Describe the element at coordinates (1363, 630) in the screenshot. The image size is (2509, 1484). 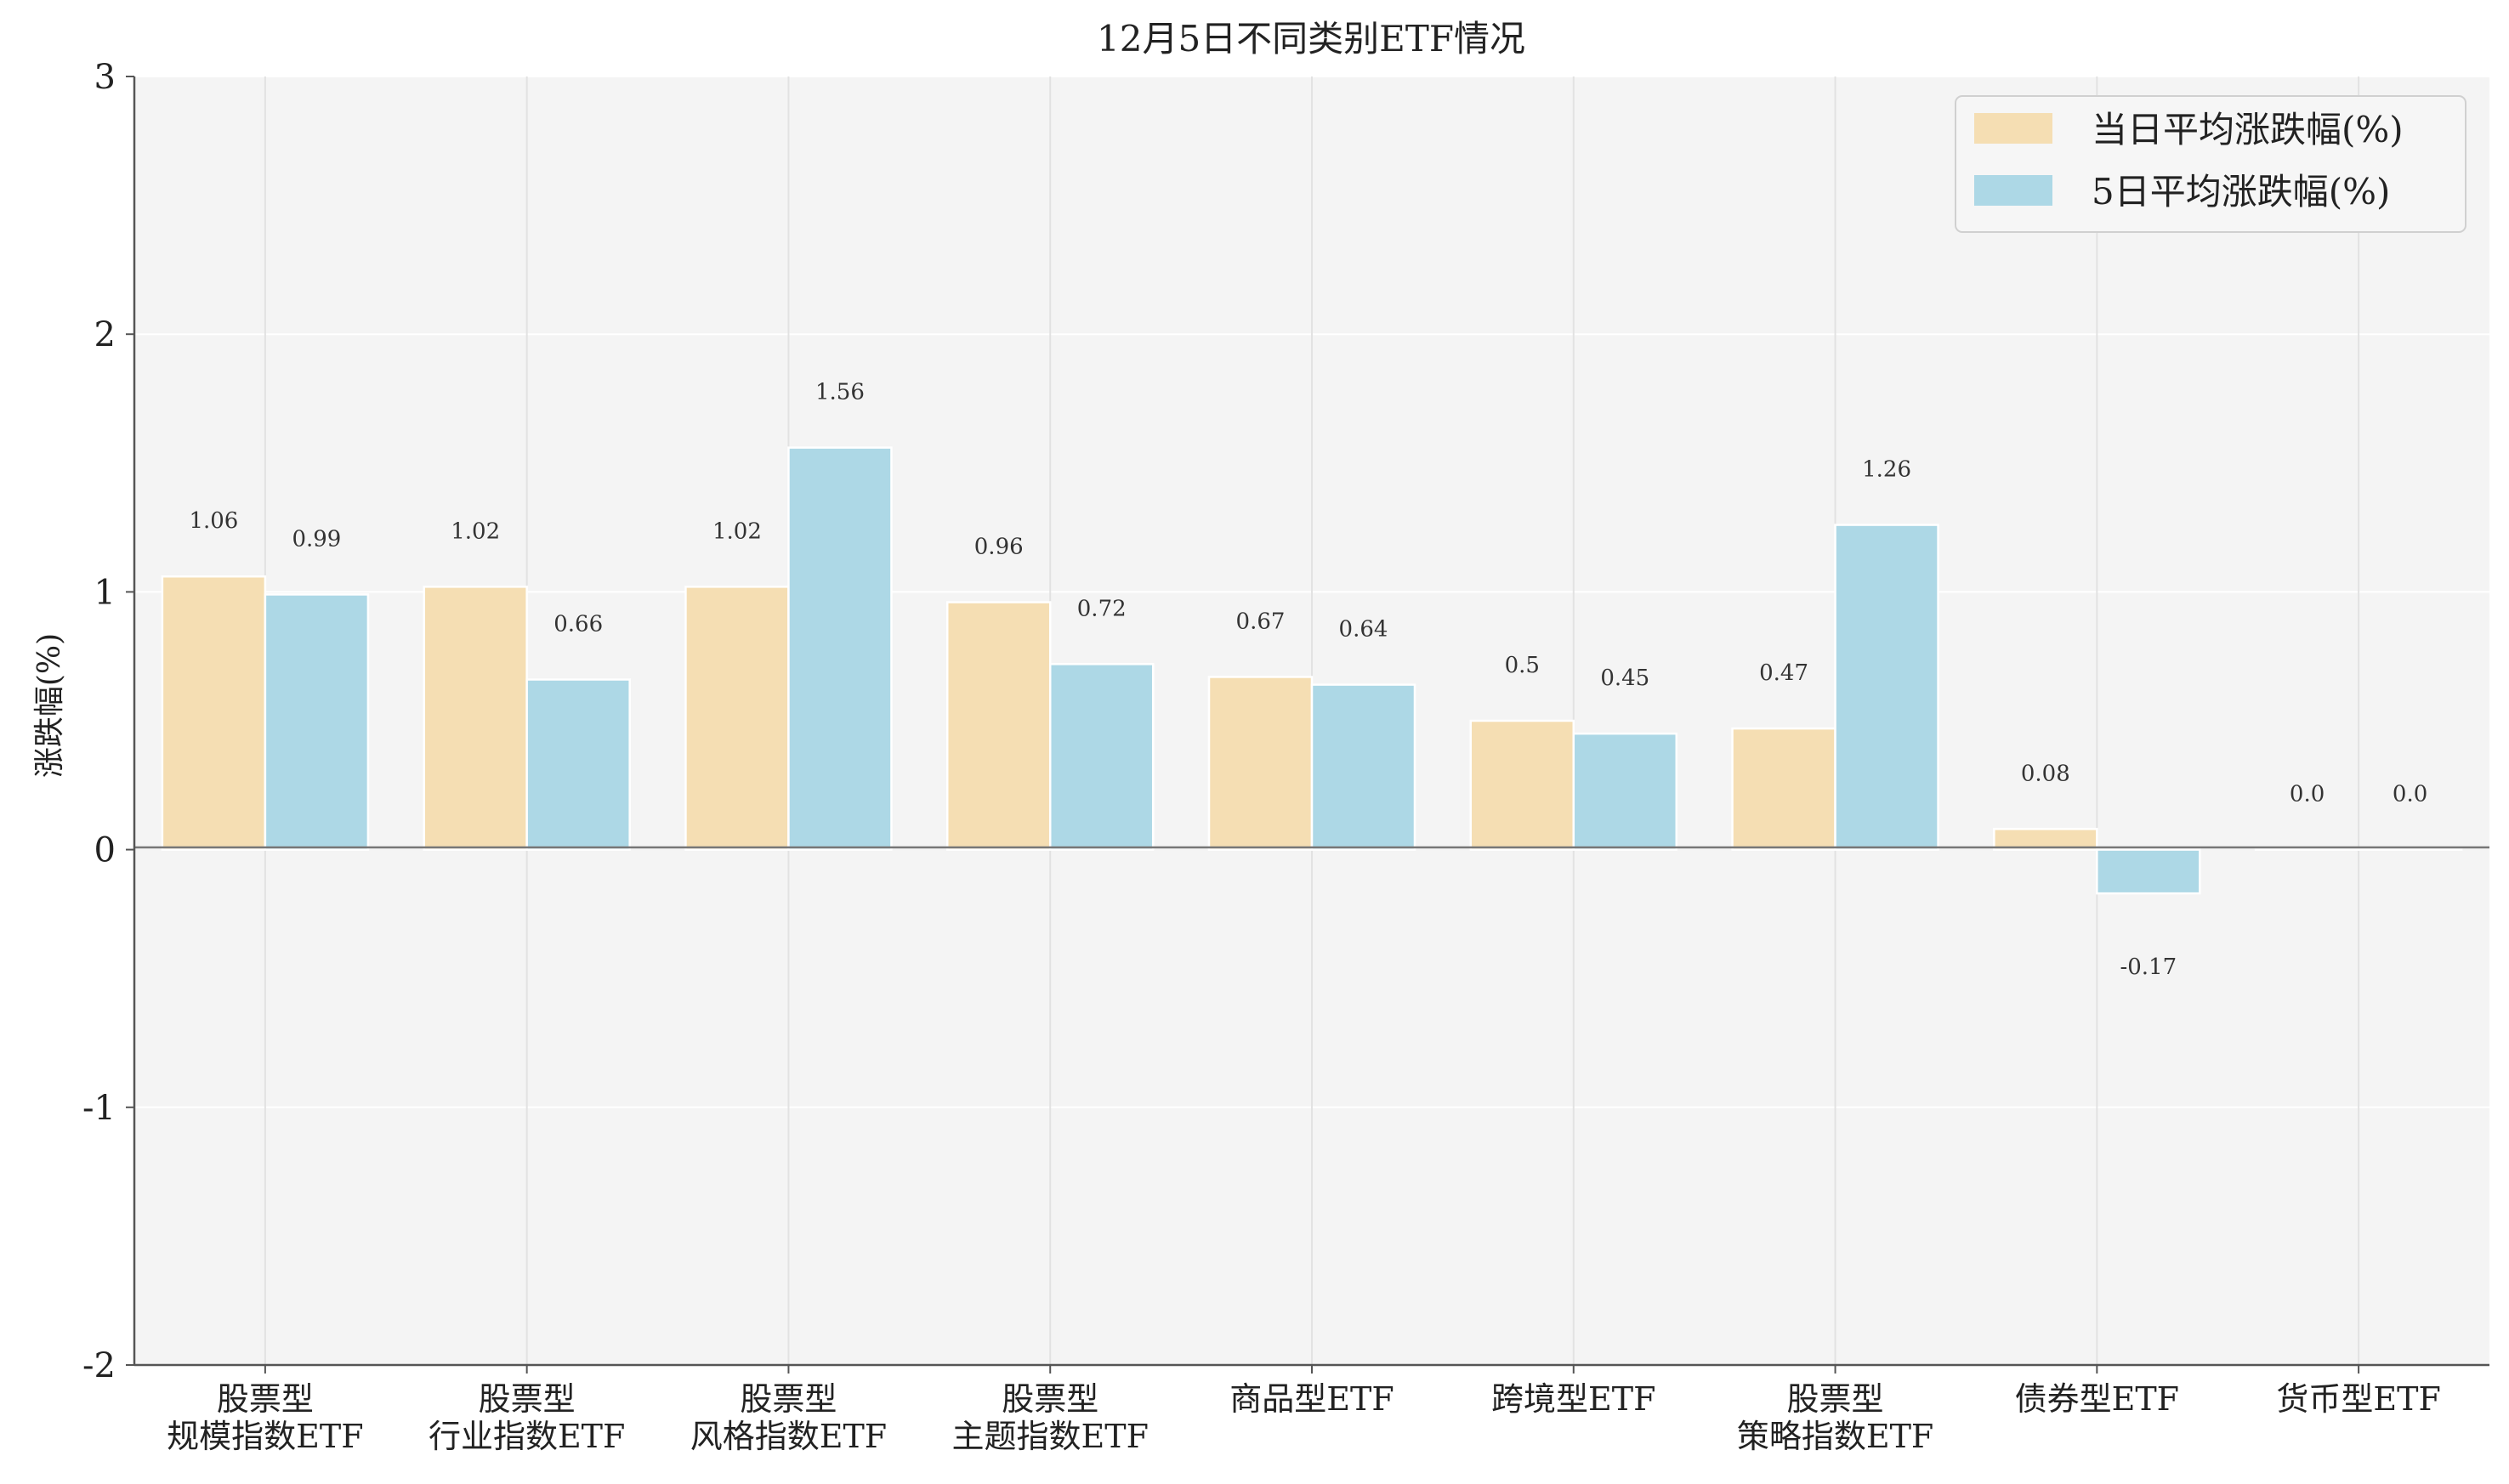
I see `data-label-series-1-cat-4: 0.64` at that location.